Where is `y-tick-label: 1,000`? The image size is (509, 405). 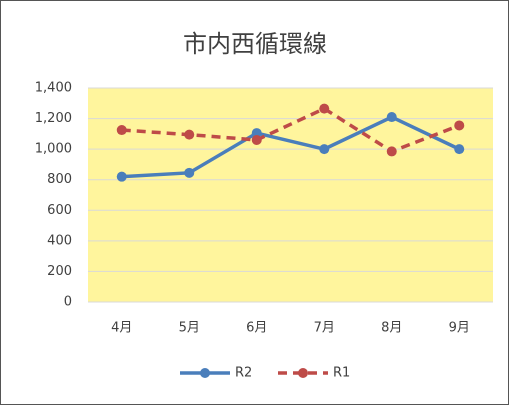 y-tick-label: 1,000 is located at coordinates (53, 149).